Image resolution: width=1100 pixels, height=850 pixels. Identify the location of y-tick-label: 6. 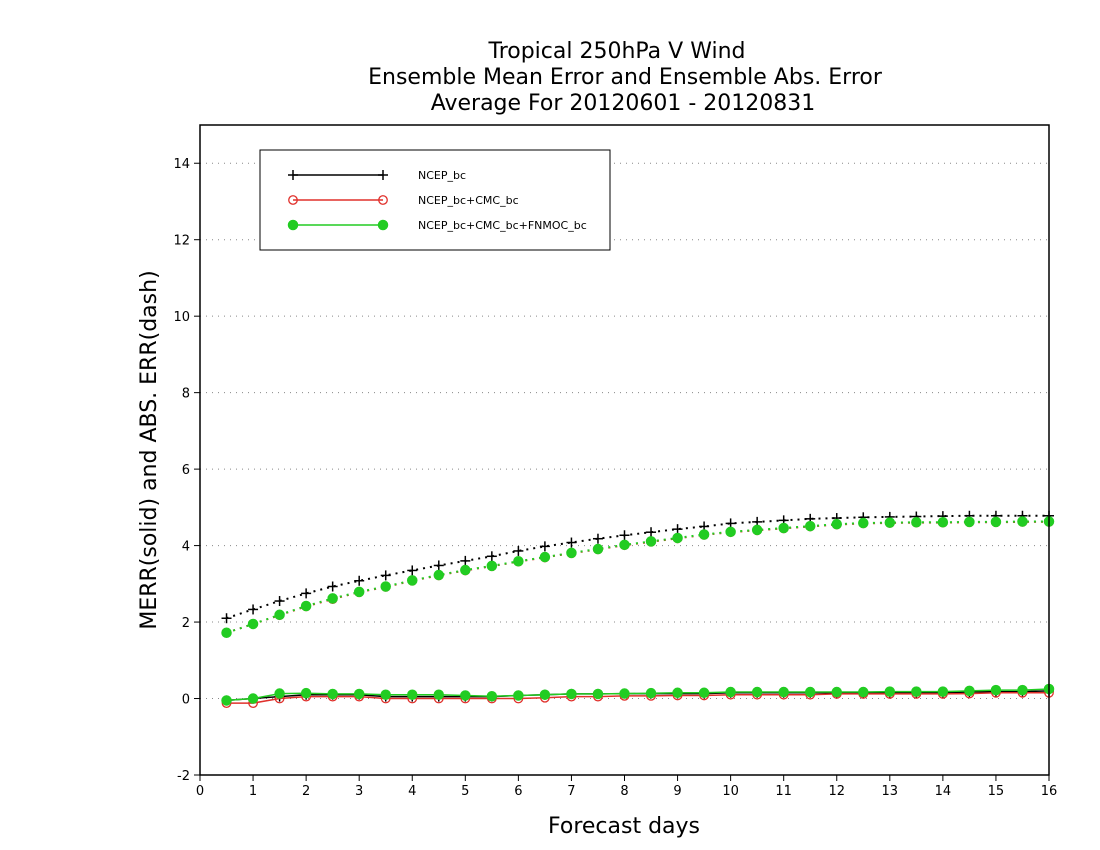
(186, 470).